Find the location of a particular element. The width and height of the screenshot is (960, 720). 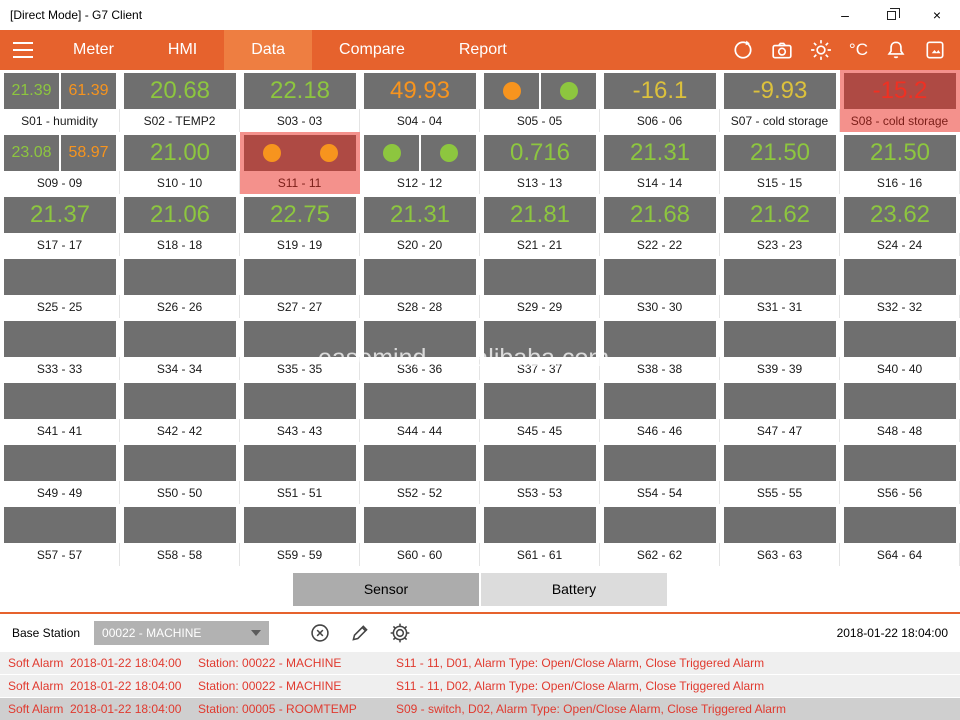

sensor-tile: S61 - 61 is located at coordinates (540, 535).